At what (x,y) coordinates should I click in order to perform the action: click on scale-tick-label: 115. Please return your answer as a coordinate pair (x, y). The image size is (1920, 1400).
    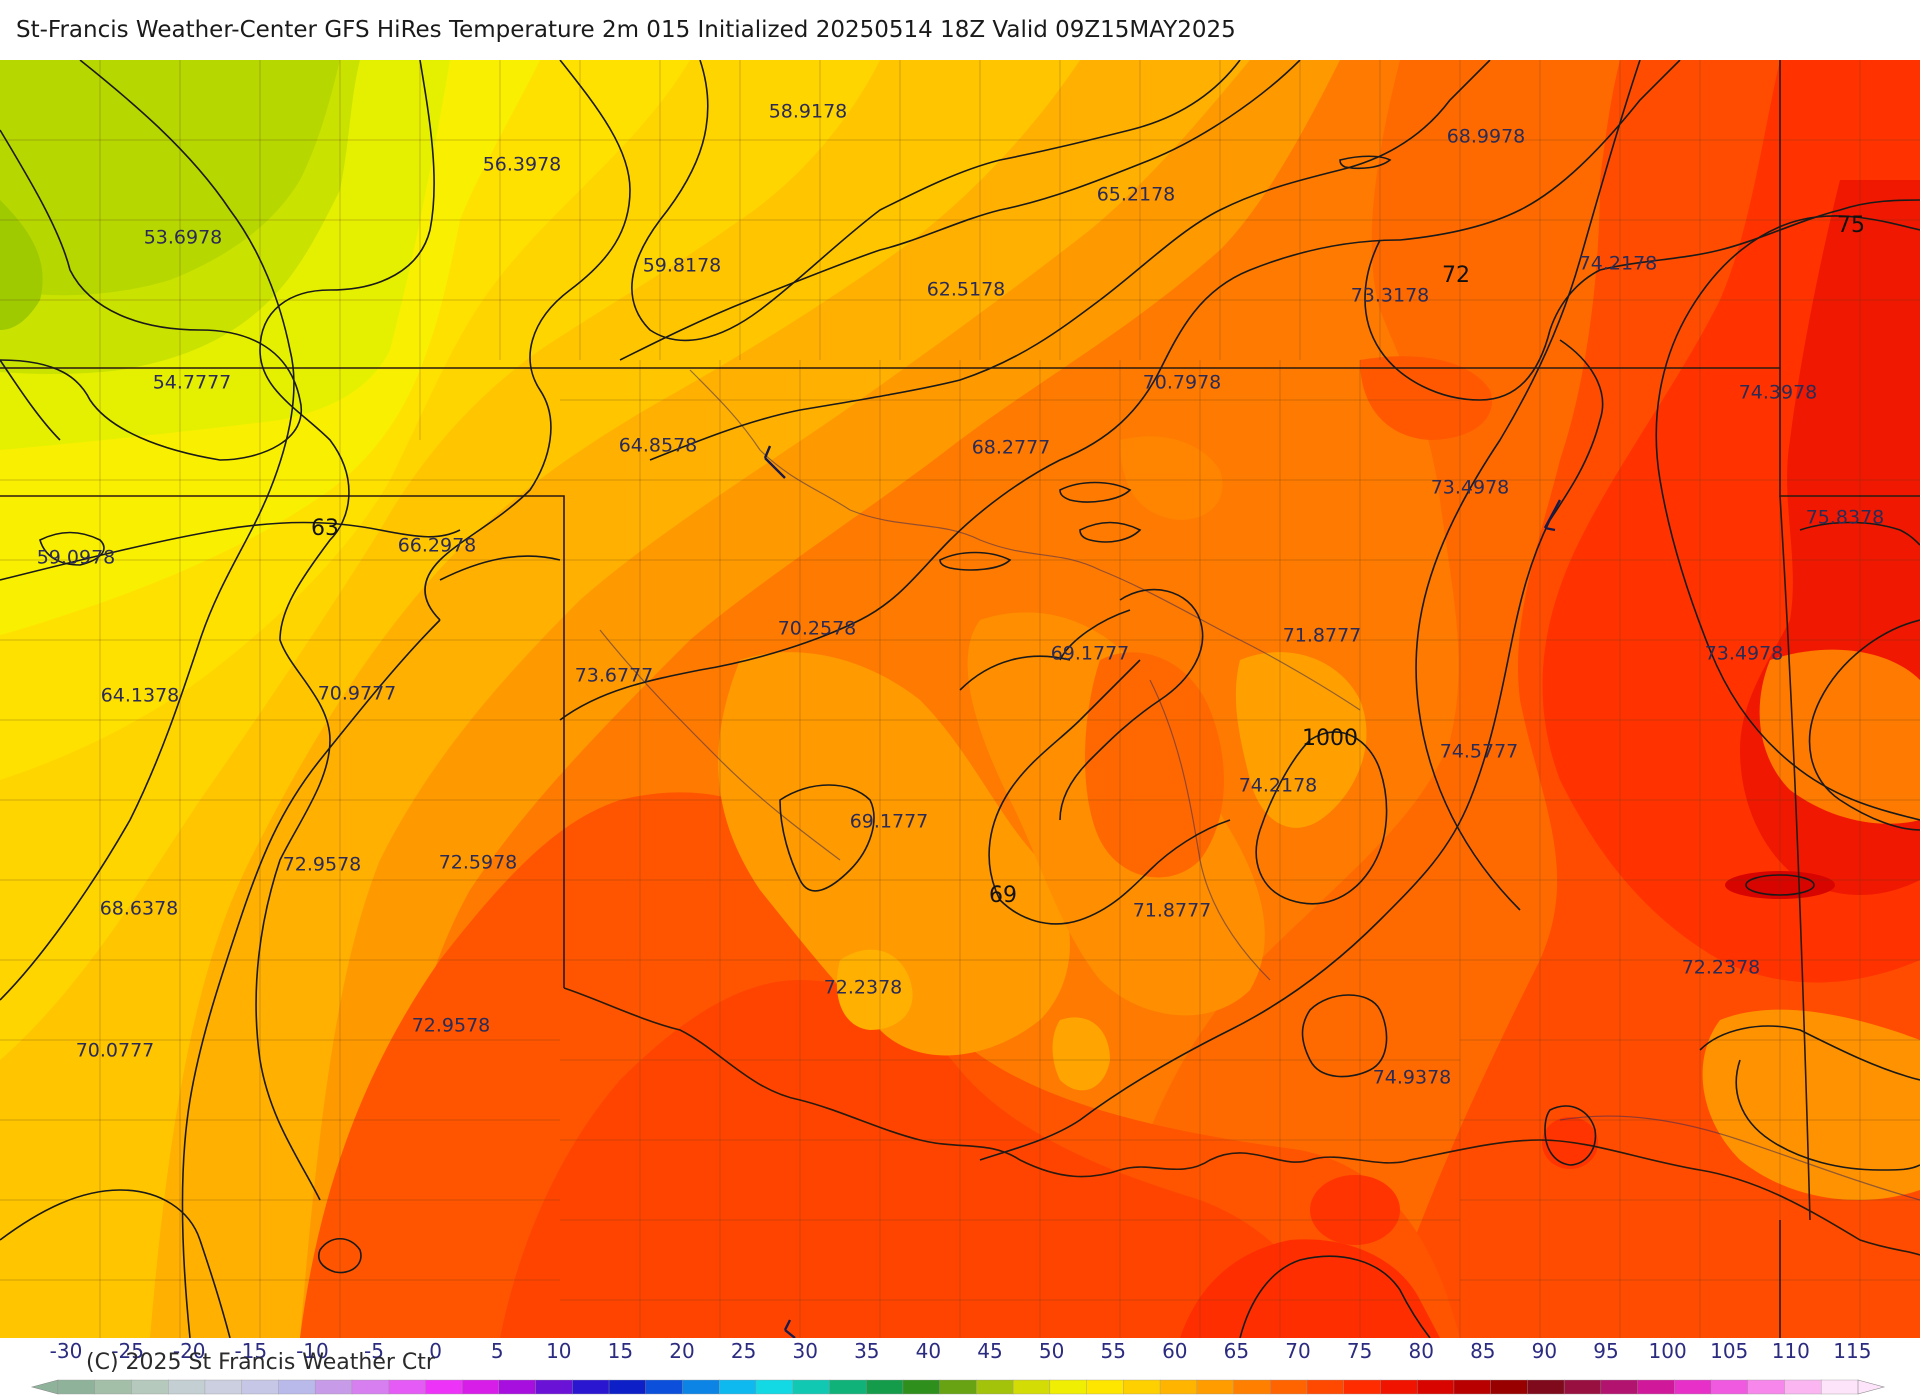
    Looking at the image, I should click on (1852, 1351).